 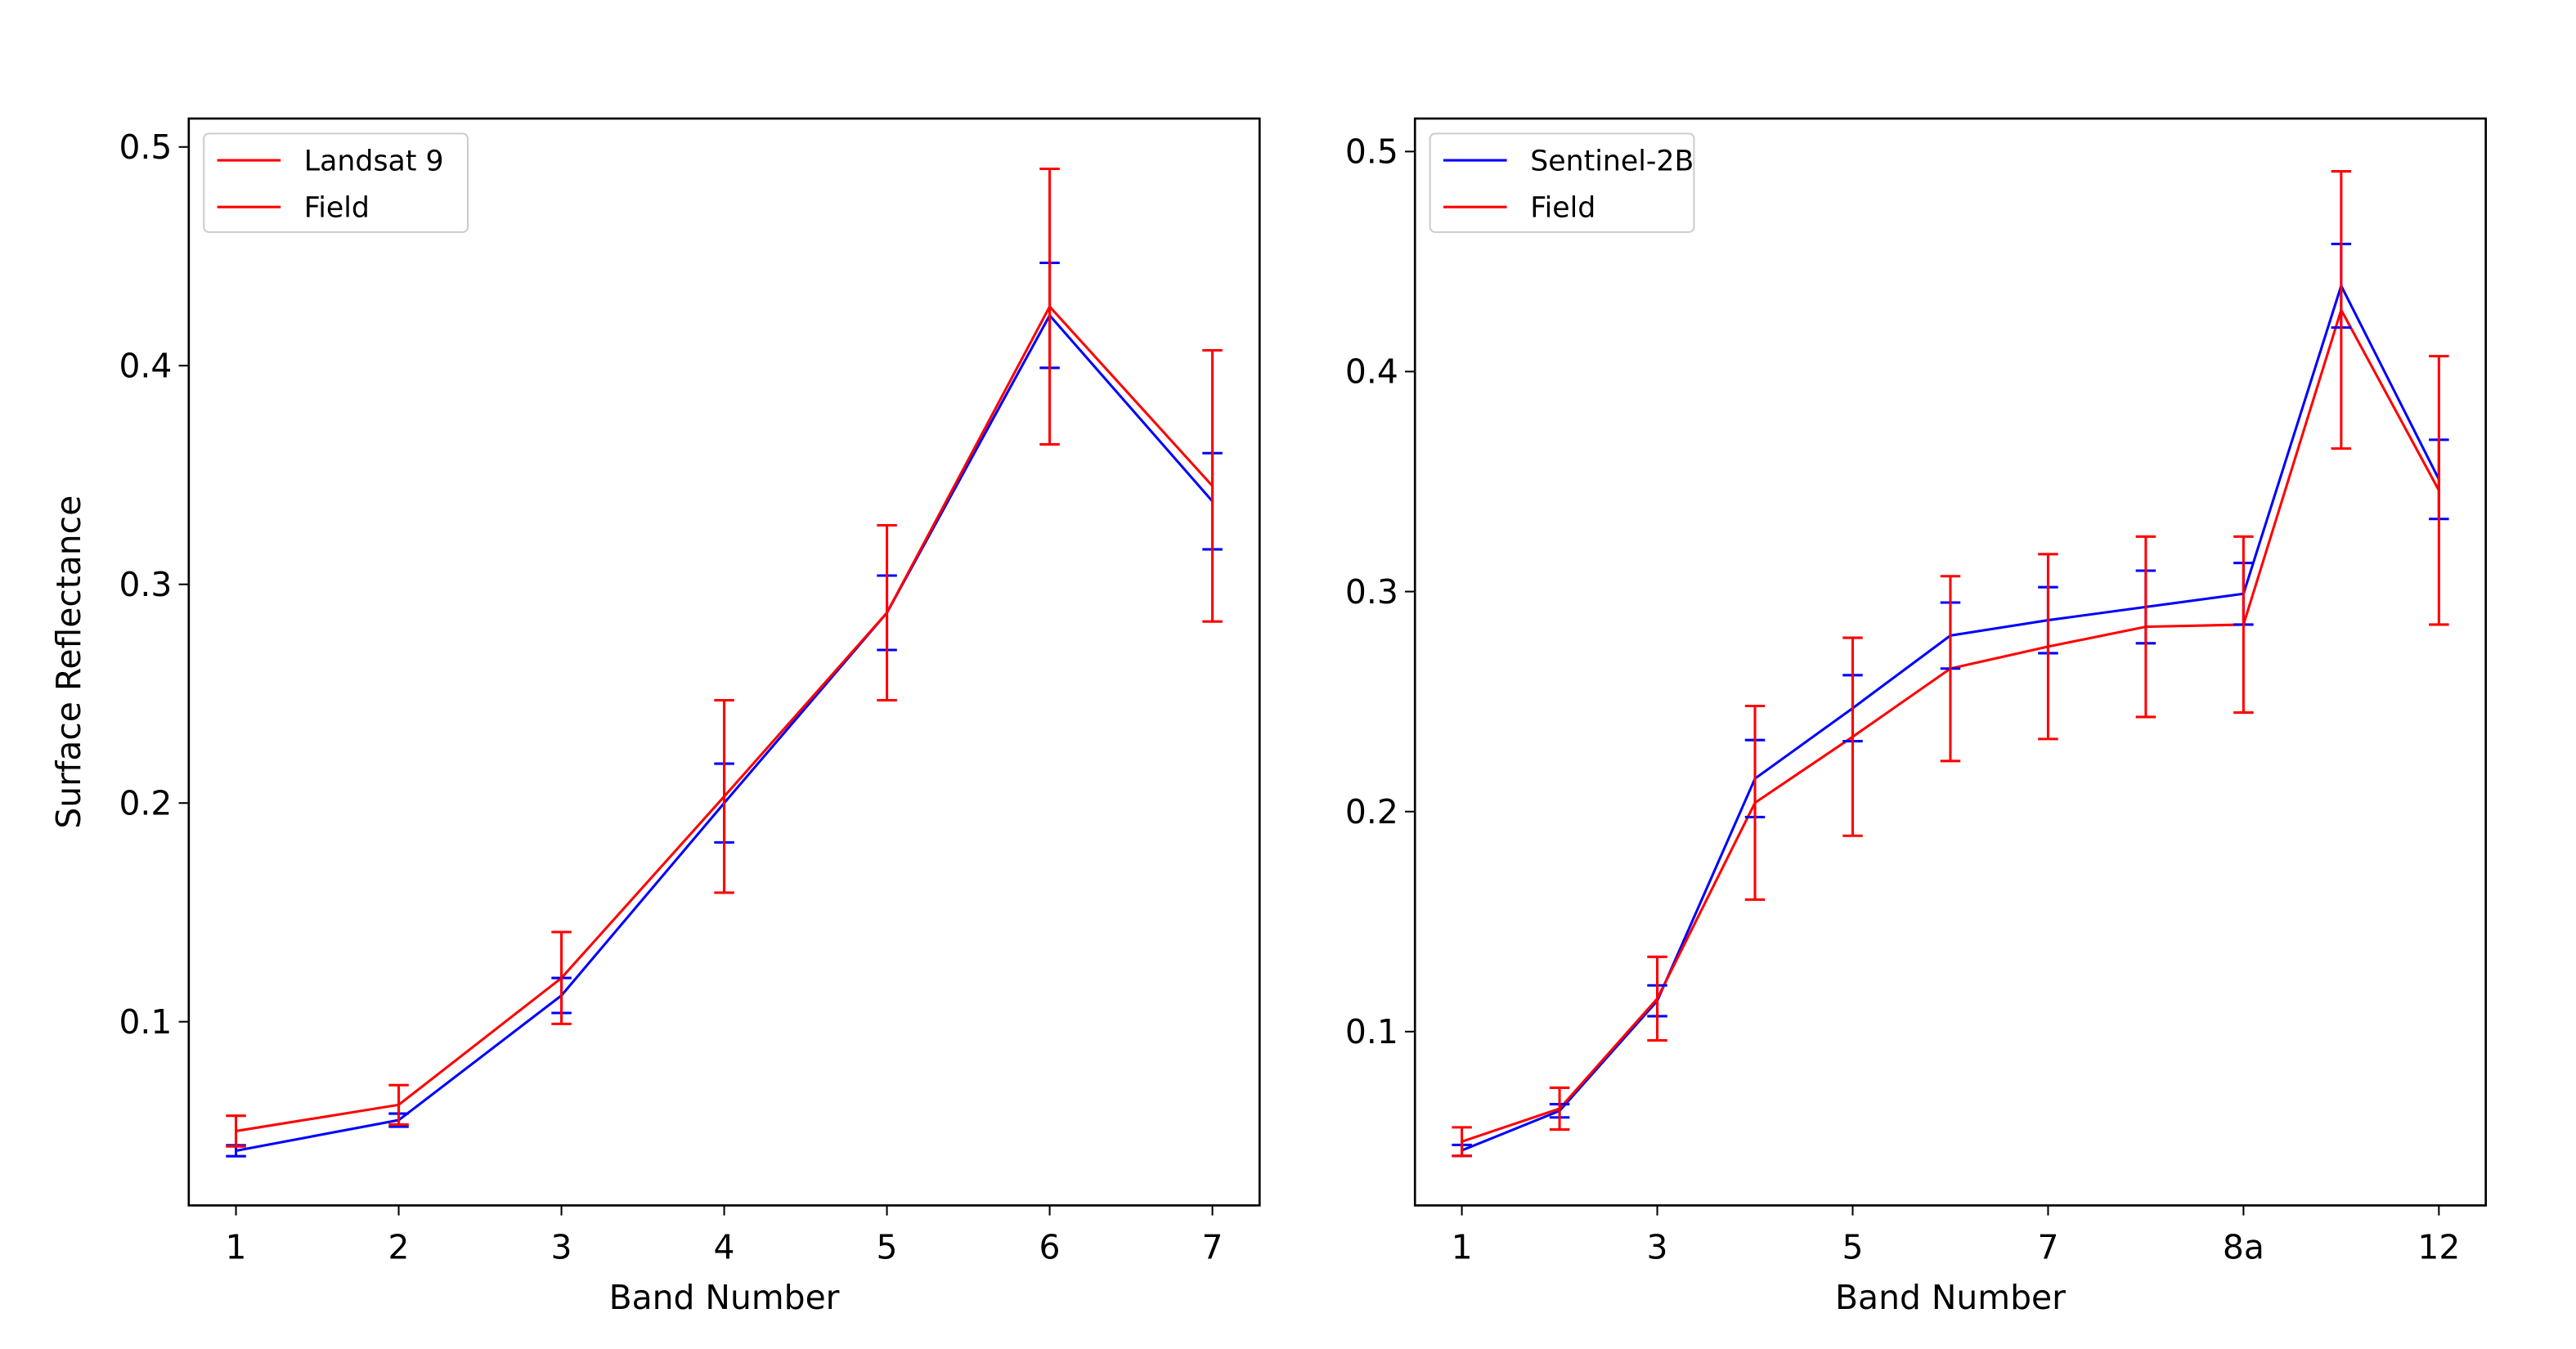 What do you see at coordinates (2438, 1247) in the screenshot?
I see `x-tick-label: 12` at bounding box center [2438, 1247].